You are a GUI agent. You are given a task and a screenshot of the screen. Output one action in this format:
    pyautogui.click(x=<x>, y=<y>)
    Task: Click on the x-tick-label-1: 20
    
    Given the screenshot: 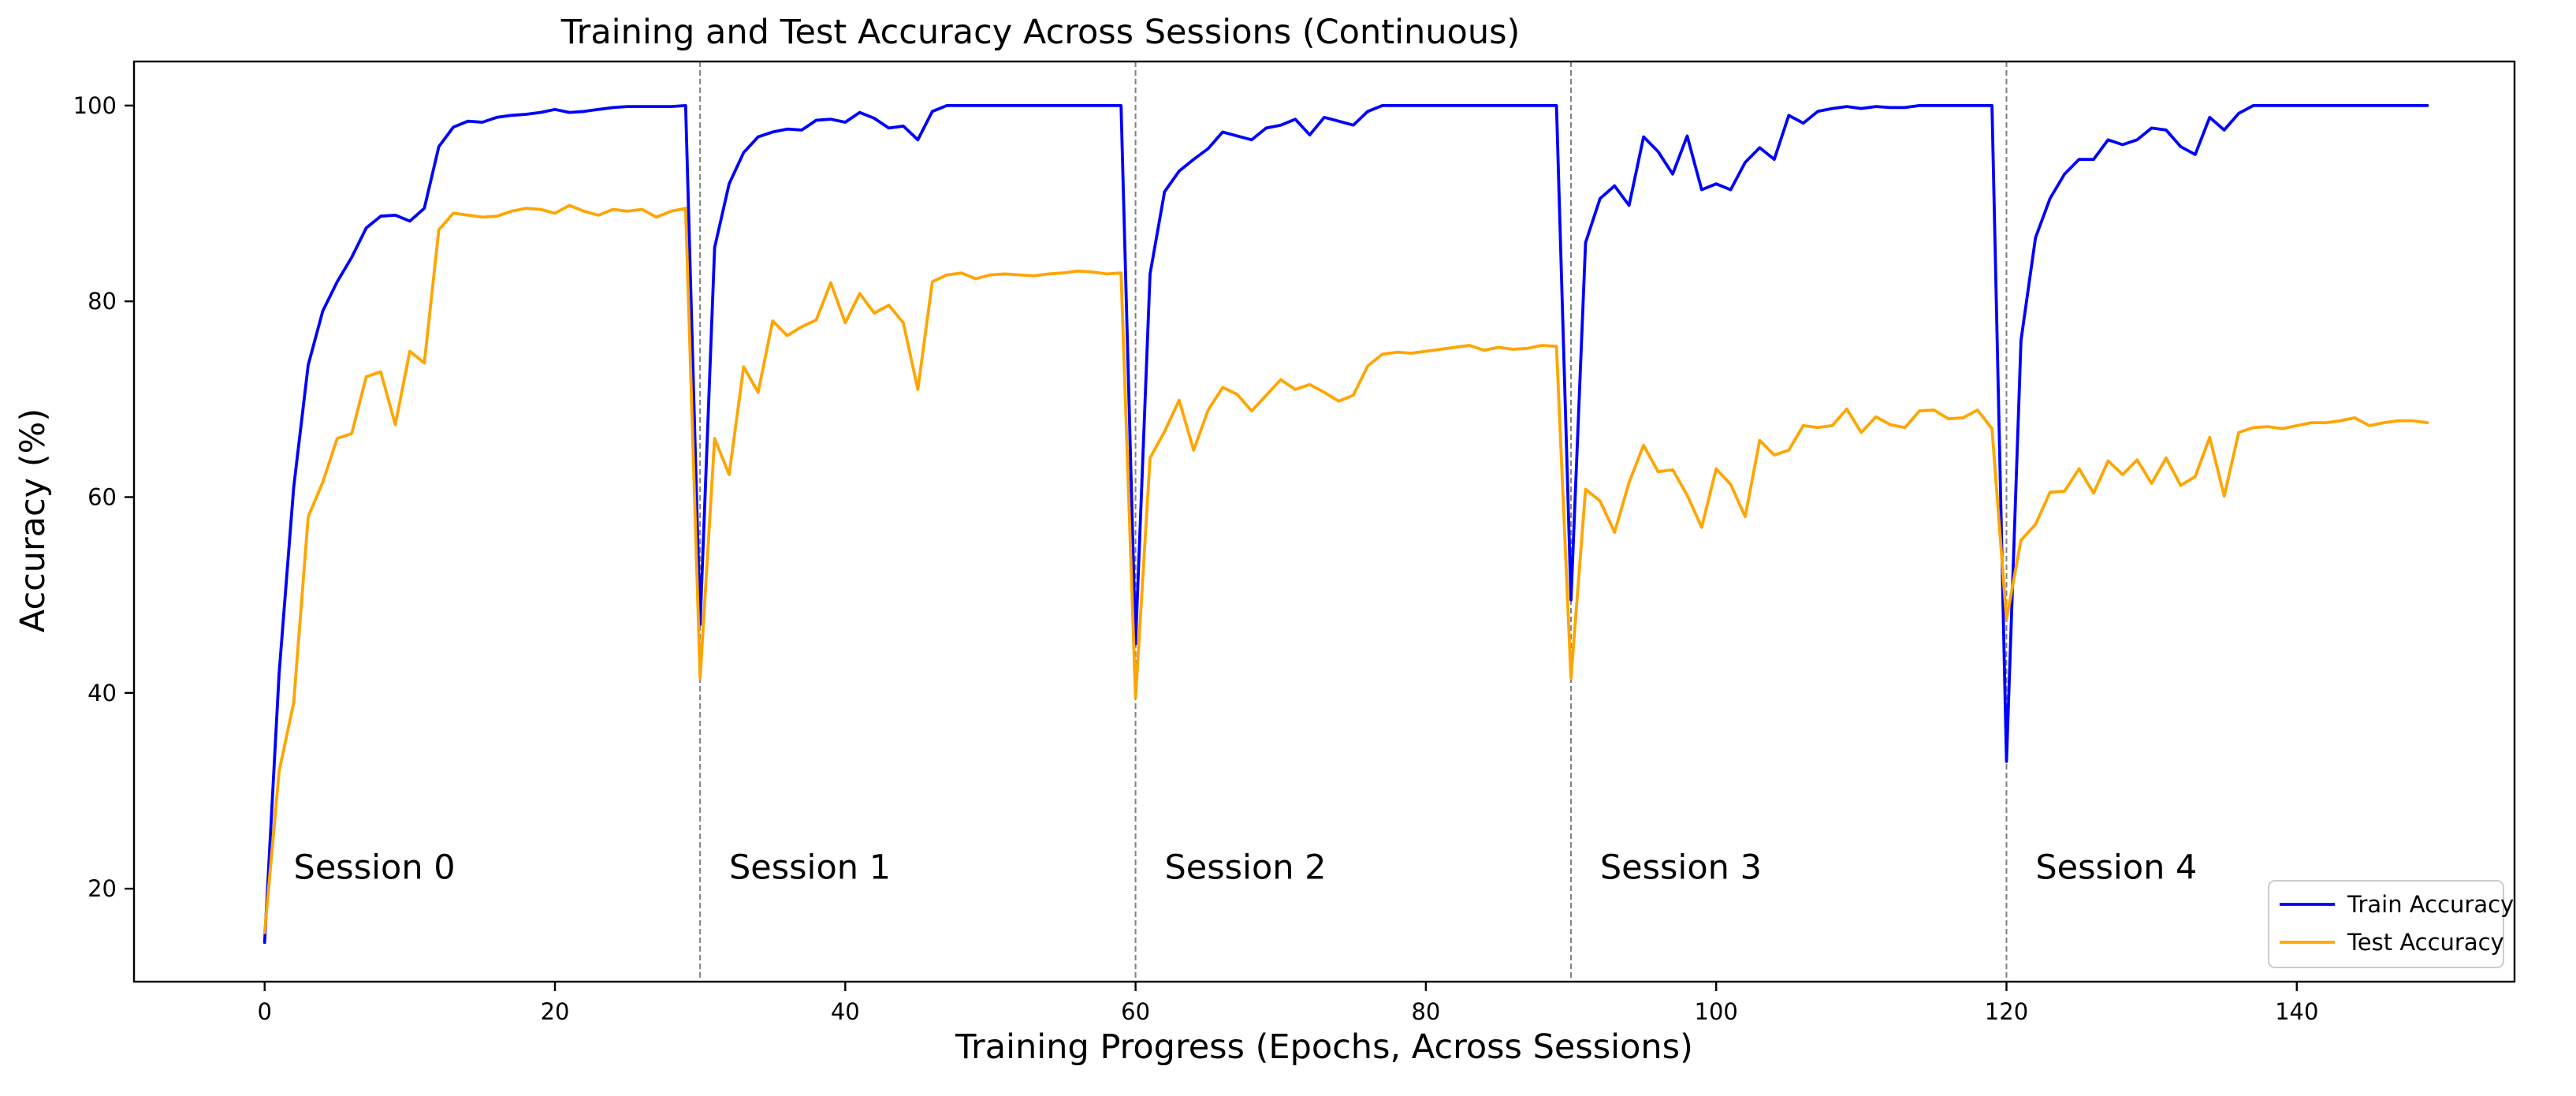 What is the action you would take?
    pyautogui.click(x=555, y=1011)
    